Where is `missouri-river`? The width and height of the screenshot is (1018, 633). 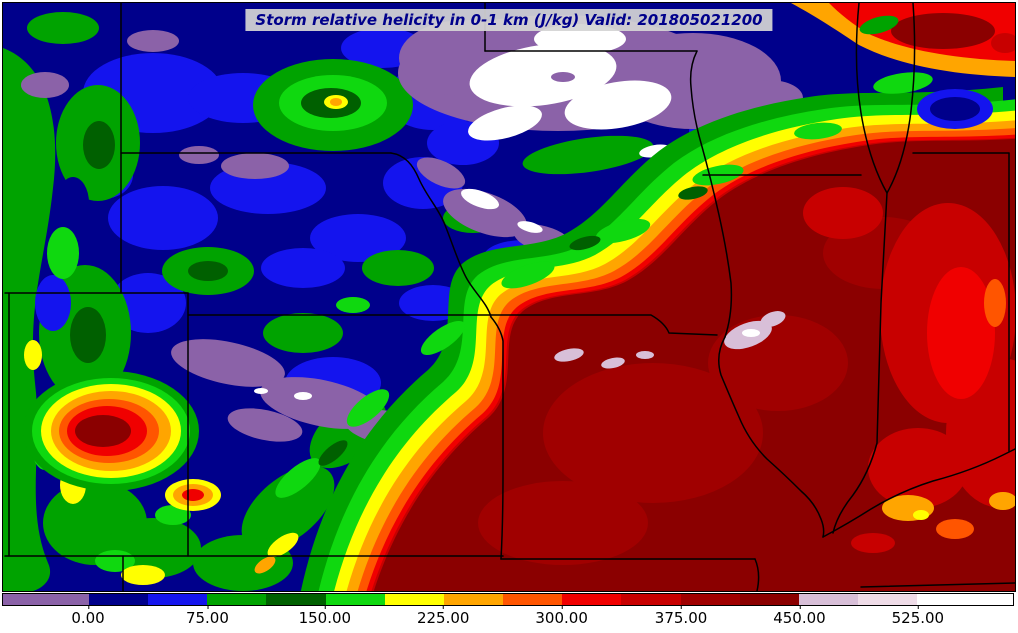
missouri-river is located at coordinates (441, 235).